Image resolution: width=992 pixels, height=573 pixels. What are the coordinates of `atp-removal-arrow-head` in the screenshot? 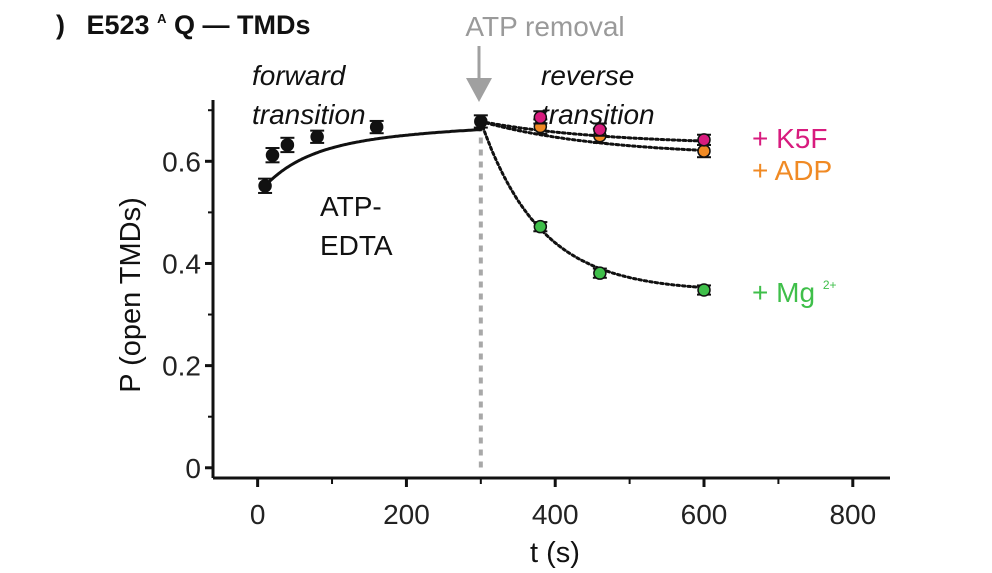 It's located at (479, 90).